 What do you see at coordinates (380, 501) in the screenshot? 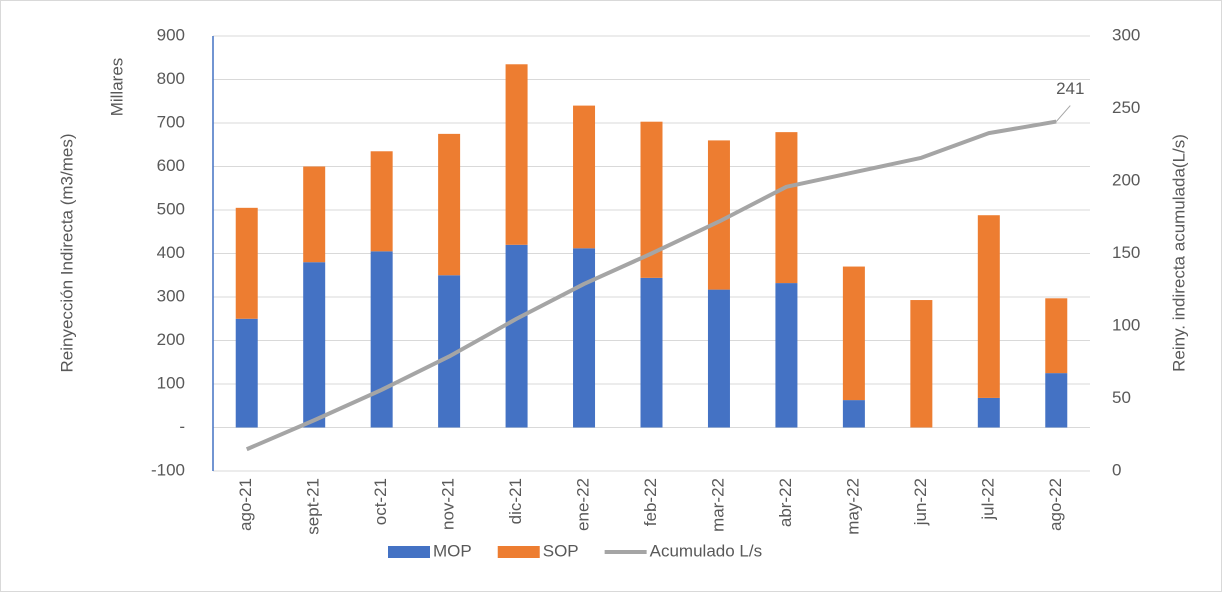
I see `x-tick-label: oct-21` at bounding box center [380, 501].